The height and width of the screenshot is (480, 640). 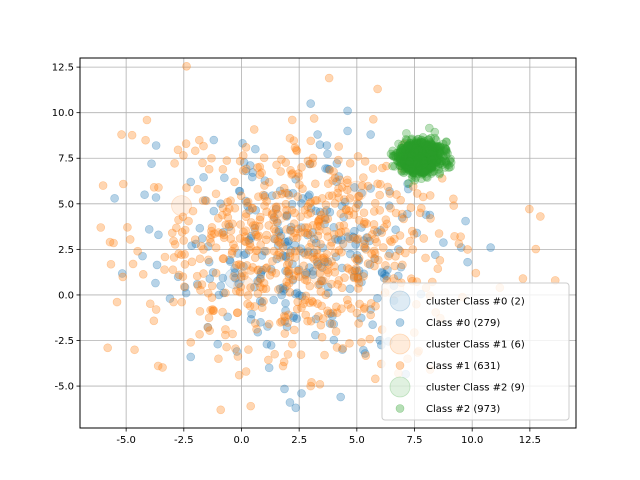 What do you see at coordinates (63, 68) in the screenshot?
I see `y-tick-label: 12.5` at bounding box center [63, 68].